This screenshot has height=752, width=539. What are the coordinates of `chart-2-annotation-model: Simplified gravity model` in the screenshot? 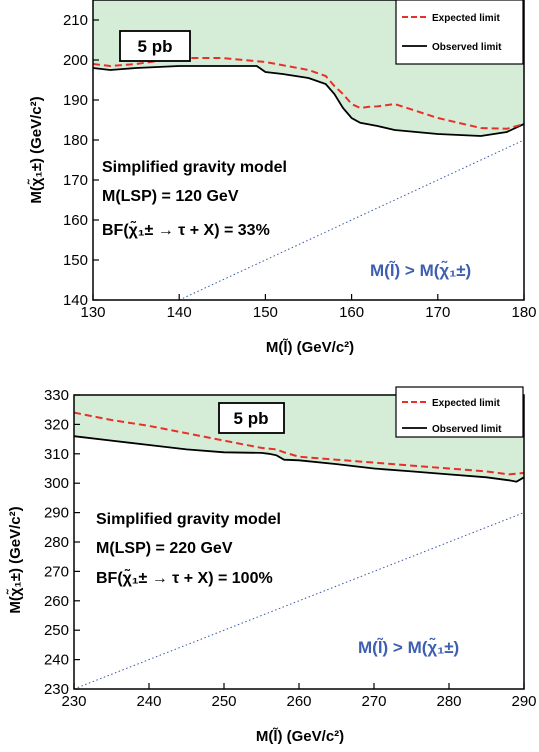 It's located at (188, 519).